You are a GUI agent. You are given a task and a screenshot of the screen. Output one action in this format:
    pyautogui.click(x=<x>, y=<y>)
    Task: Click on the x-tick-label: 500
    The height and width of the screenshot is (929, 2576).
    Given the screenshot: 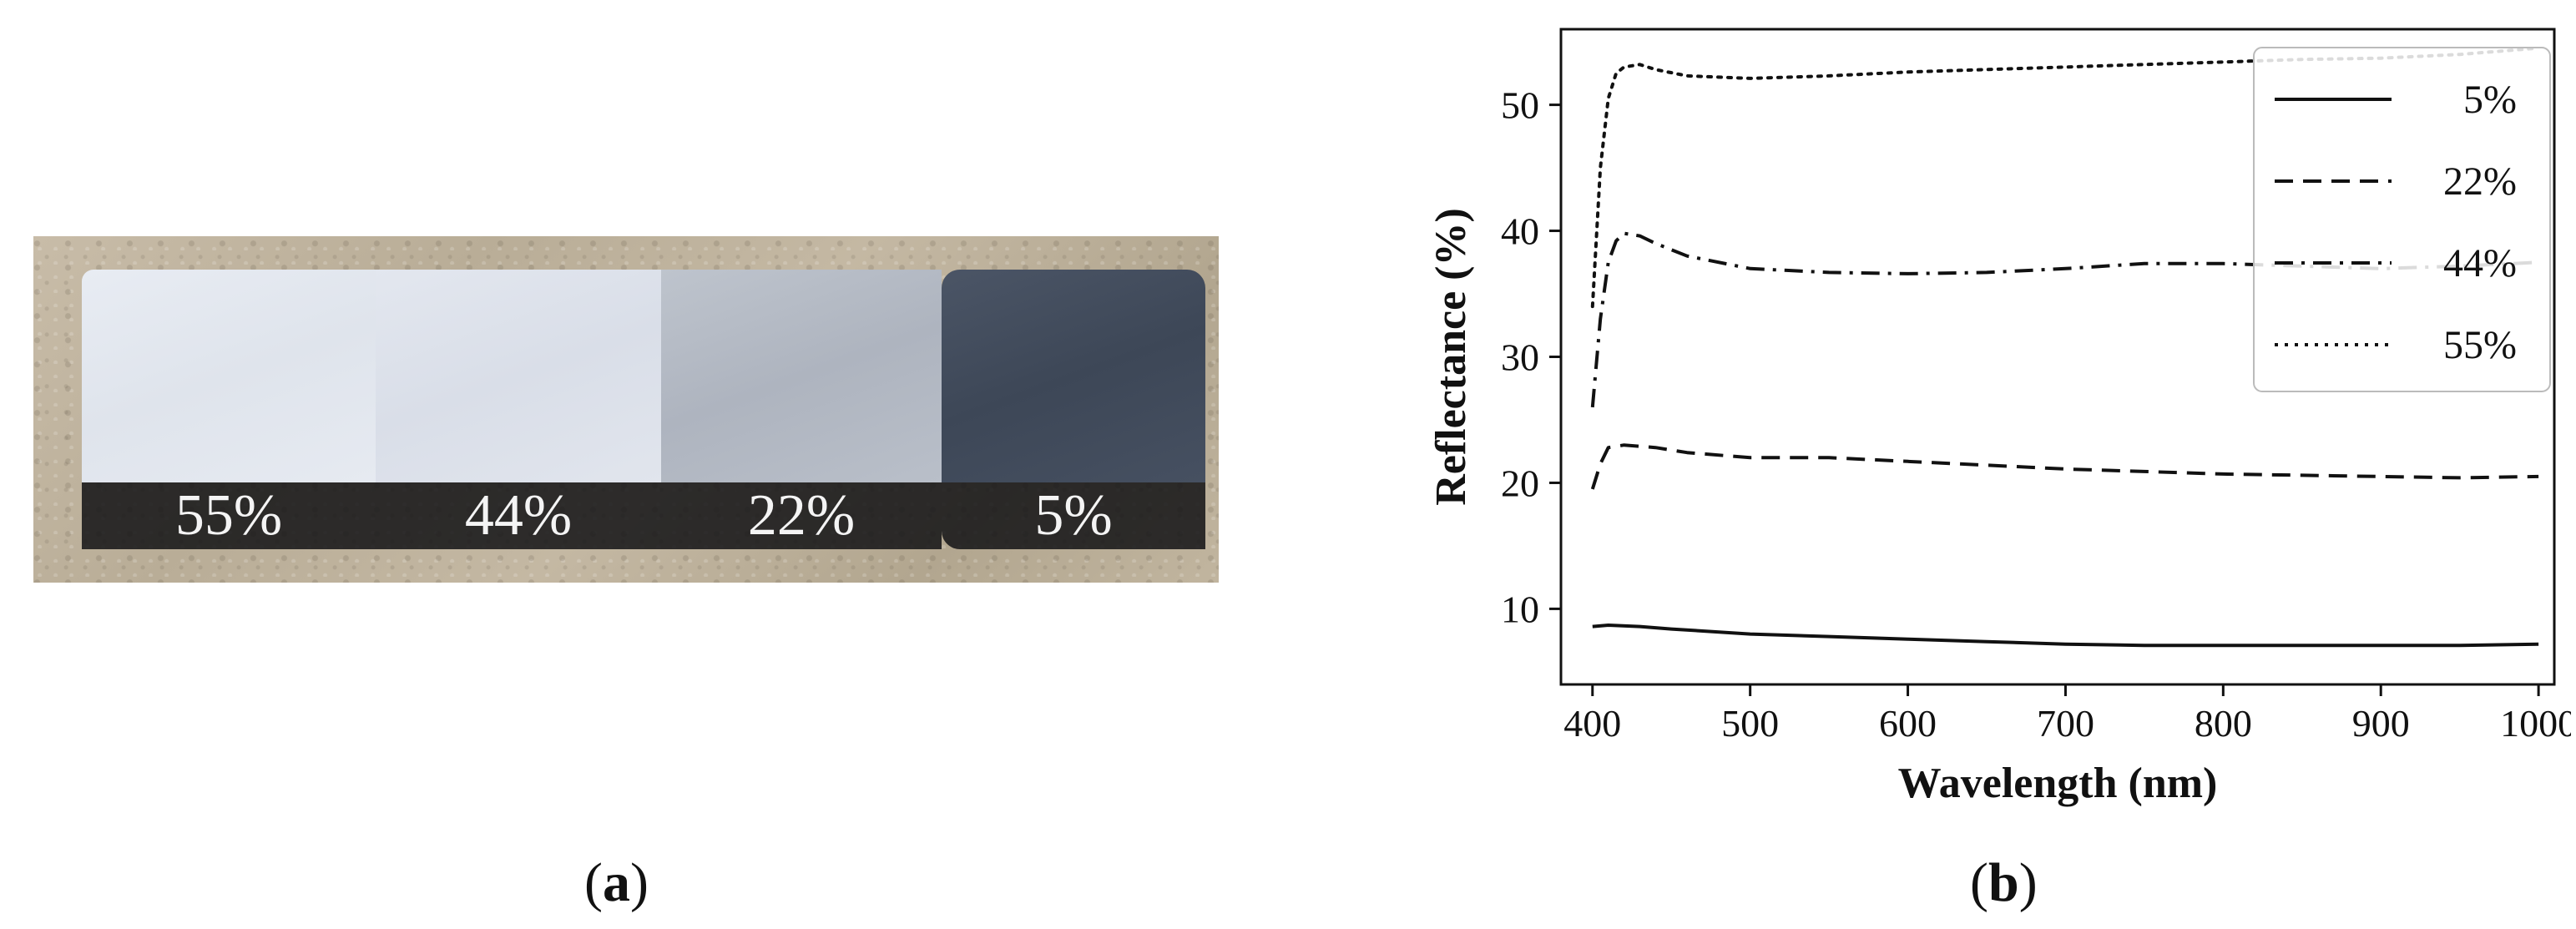 What is the action you would take?
    pyautogui.click(x=1750, y=723)
    